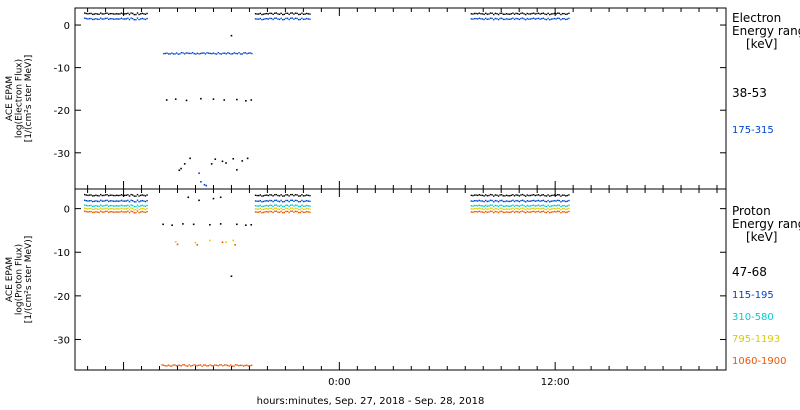 This screenshot has height=410, width=800. What do you see at coordinates (62, 69) in the screenshot?
I see `y-tick-label: -10` at bounding box center [62, 69].